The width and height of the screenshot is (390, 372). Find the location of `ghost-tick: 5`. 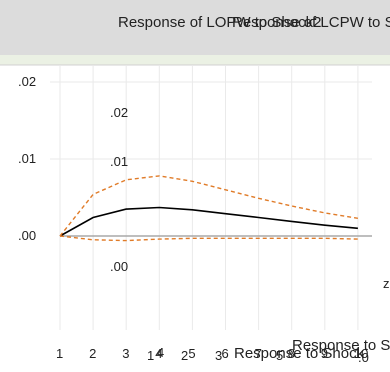

ghost-tick: 5 is located at coordinates (279, 355).